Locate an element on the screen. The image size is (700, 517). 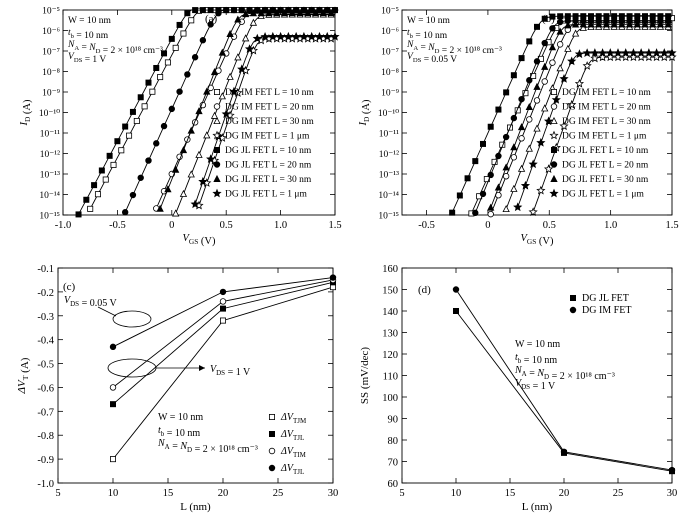
param-text: tb = 10 nm is located at coordinates (427, 34).